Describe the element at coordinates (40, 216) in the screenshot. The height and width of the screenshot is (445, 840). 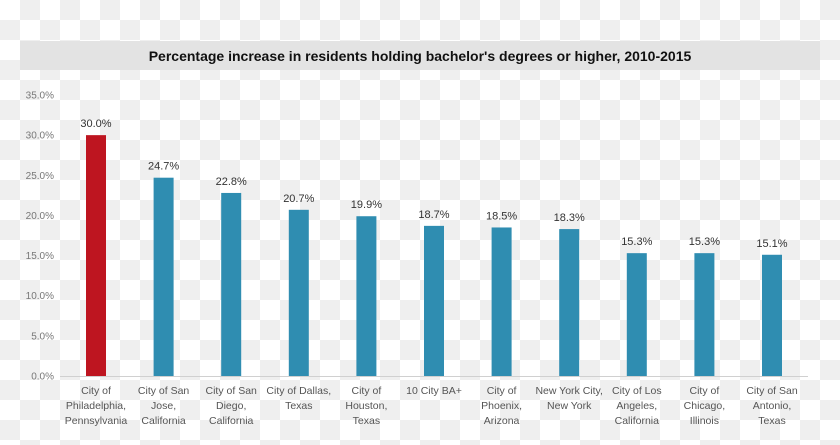
I see `y-tick-label: 20.0%` at that location.